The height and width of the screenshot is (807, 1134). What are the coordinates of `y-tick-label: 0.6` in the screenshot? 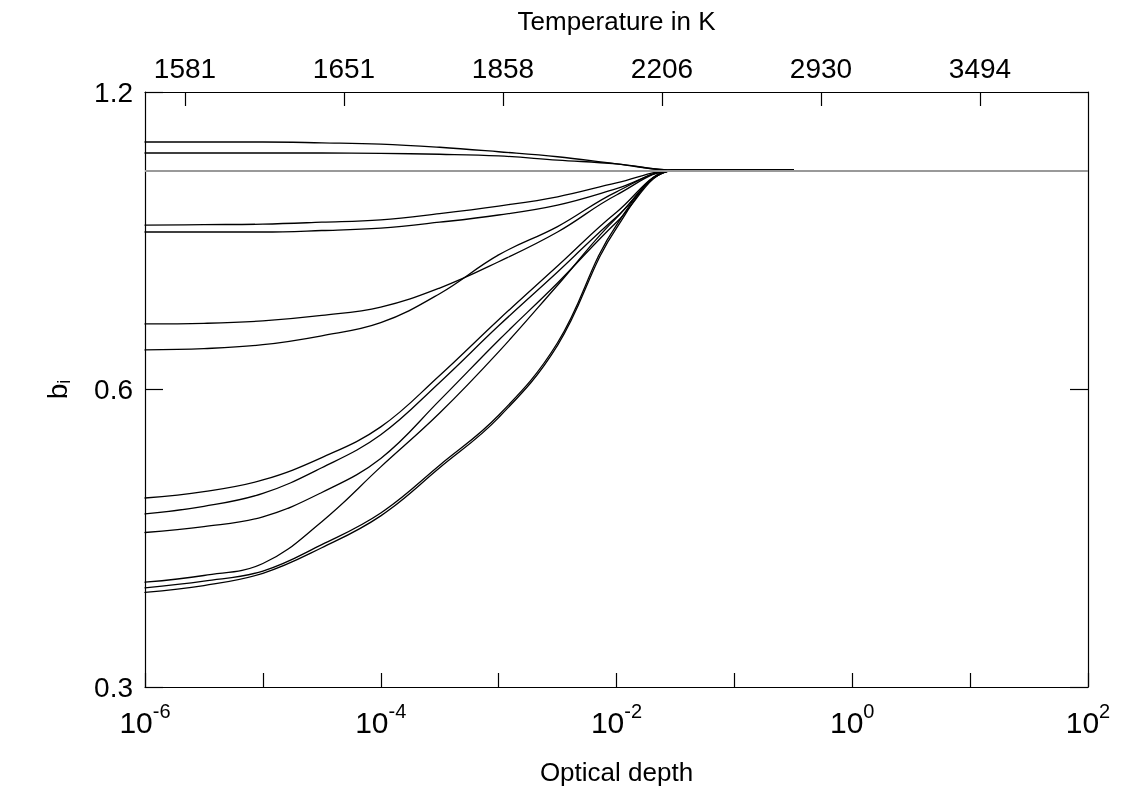 It's located at (113, 389).